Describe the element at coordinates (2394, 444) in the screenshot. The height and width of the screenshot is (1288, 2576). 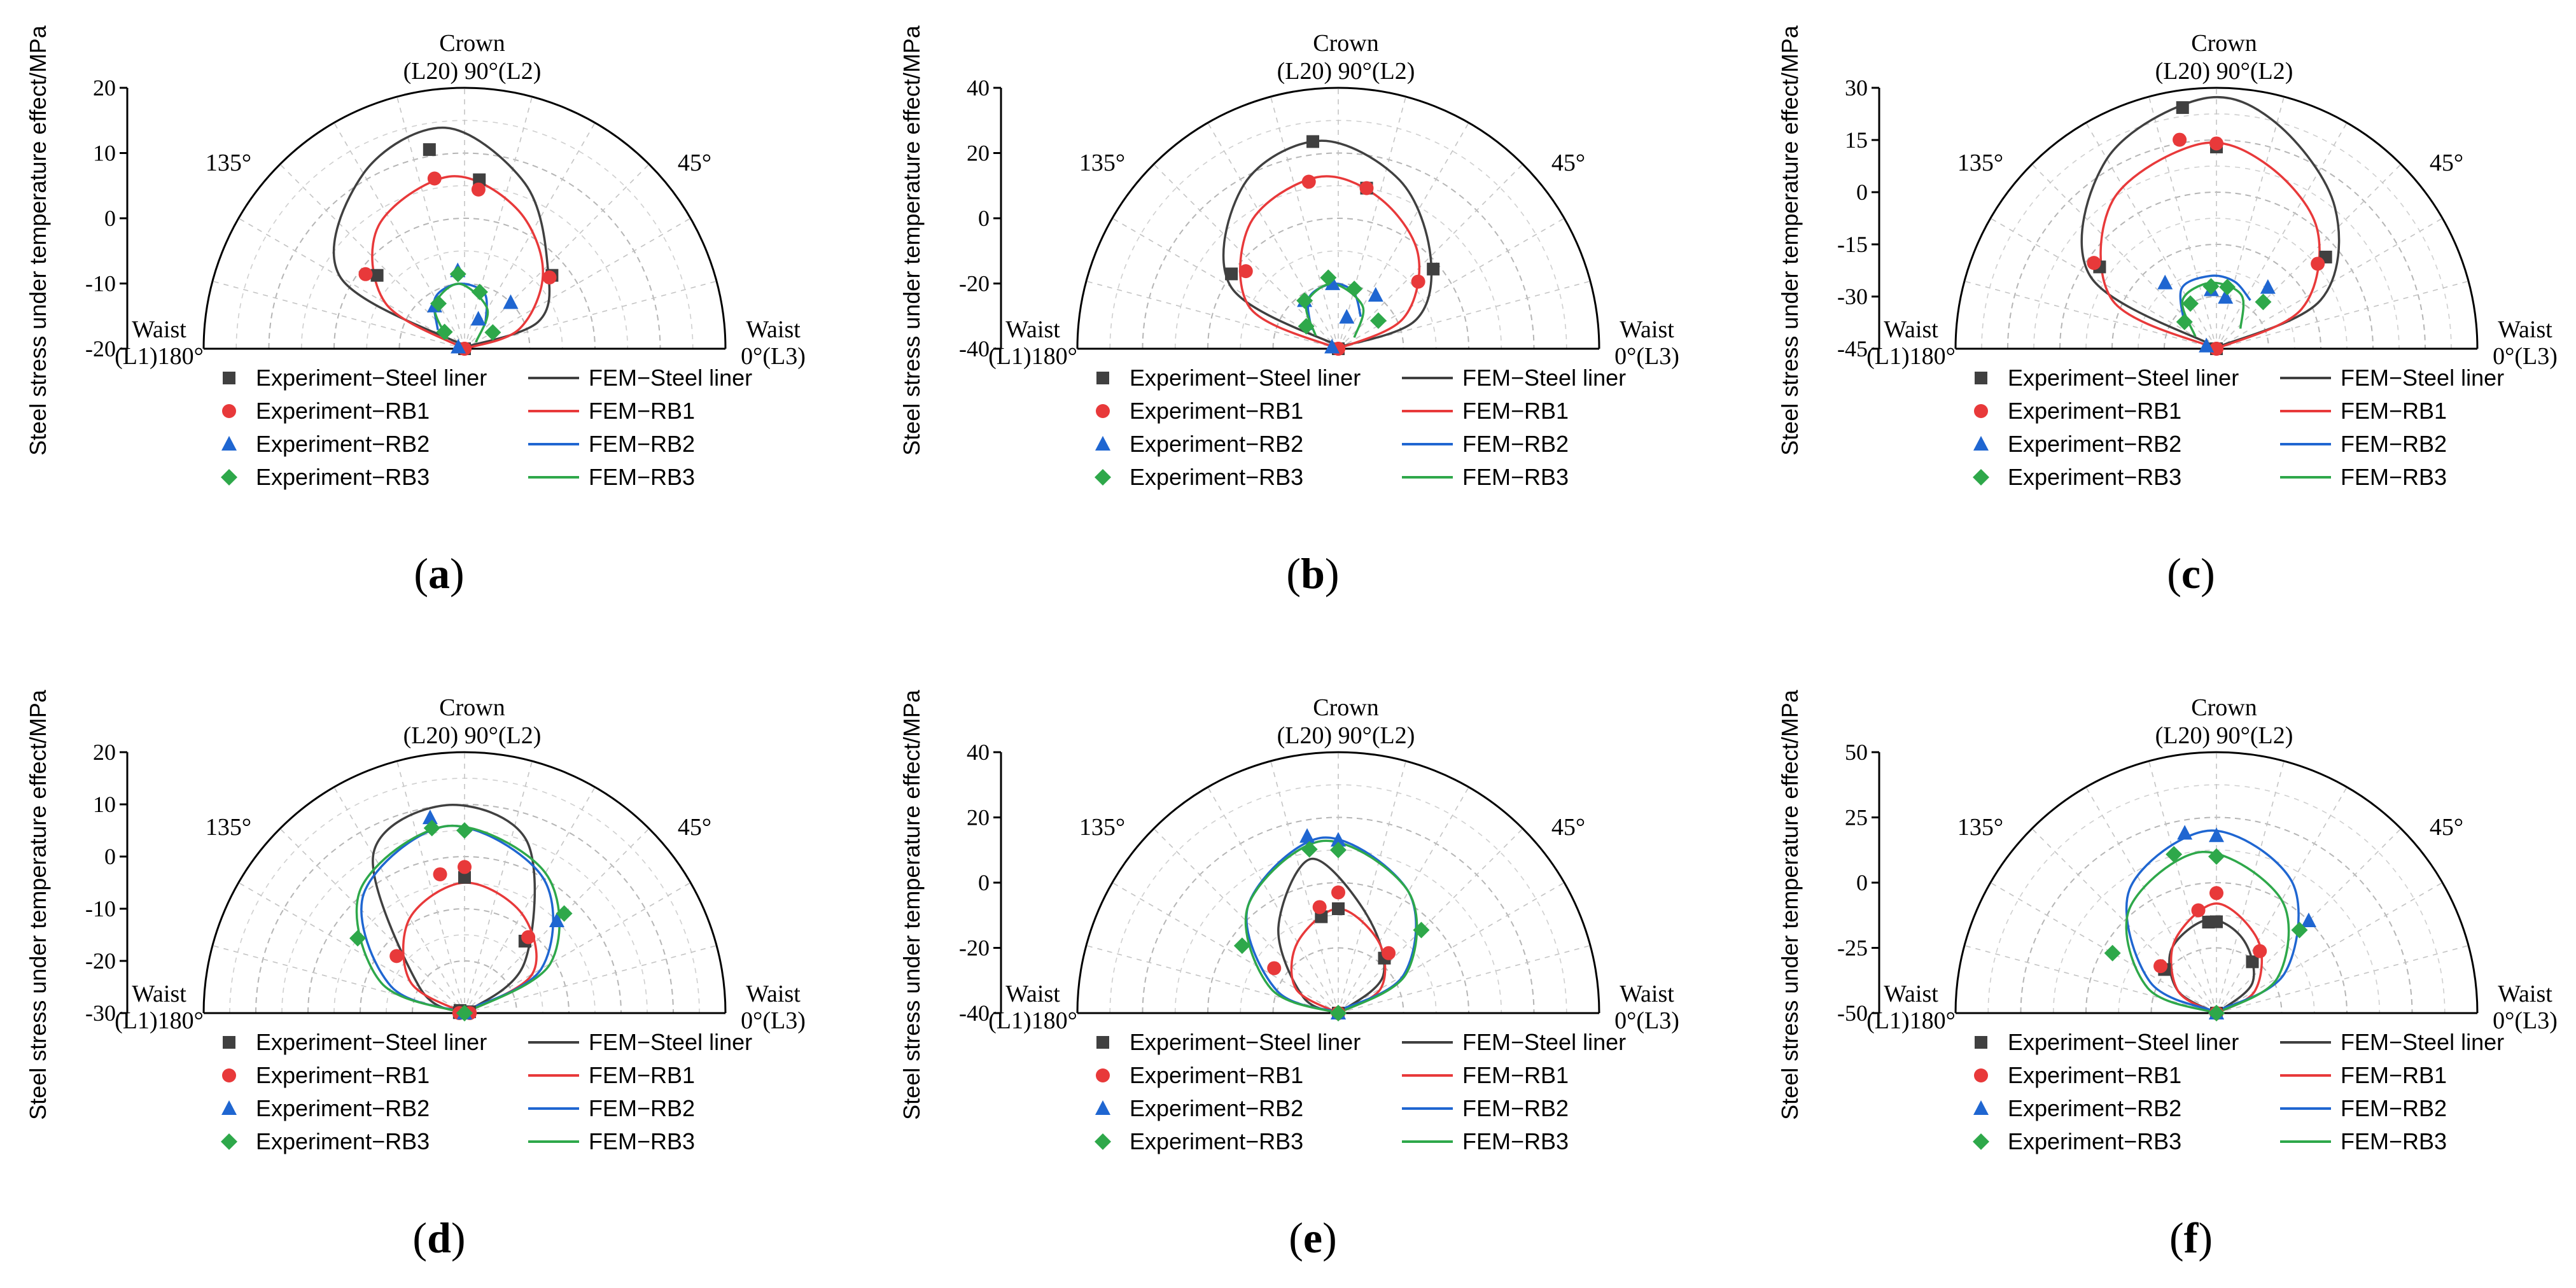
I see `legend-fem-label: FEM−RB2` at that location.